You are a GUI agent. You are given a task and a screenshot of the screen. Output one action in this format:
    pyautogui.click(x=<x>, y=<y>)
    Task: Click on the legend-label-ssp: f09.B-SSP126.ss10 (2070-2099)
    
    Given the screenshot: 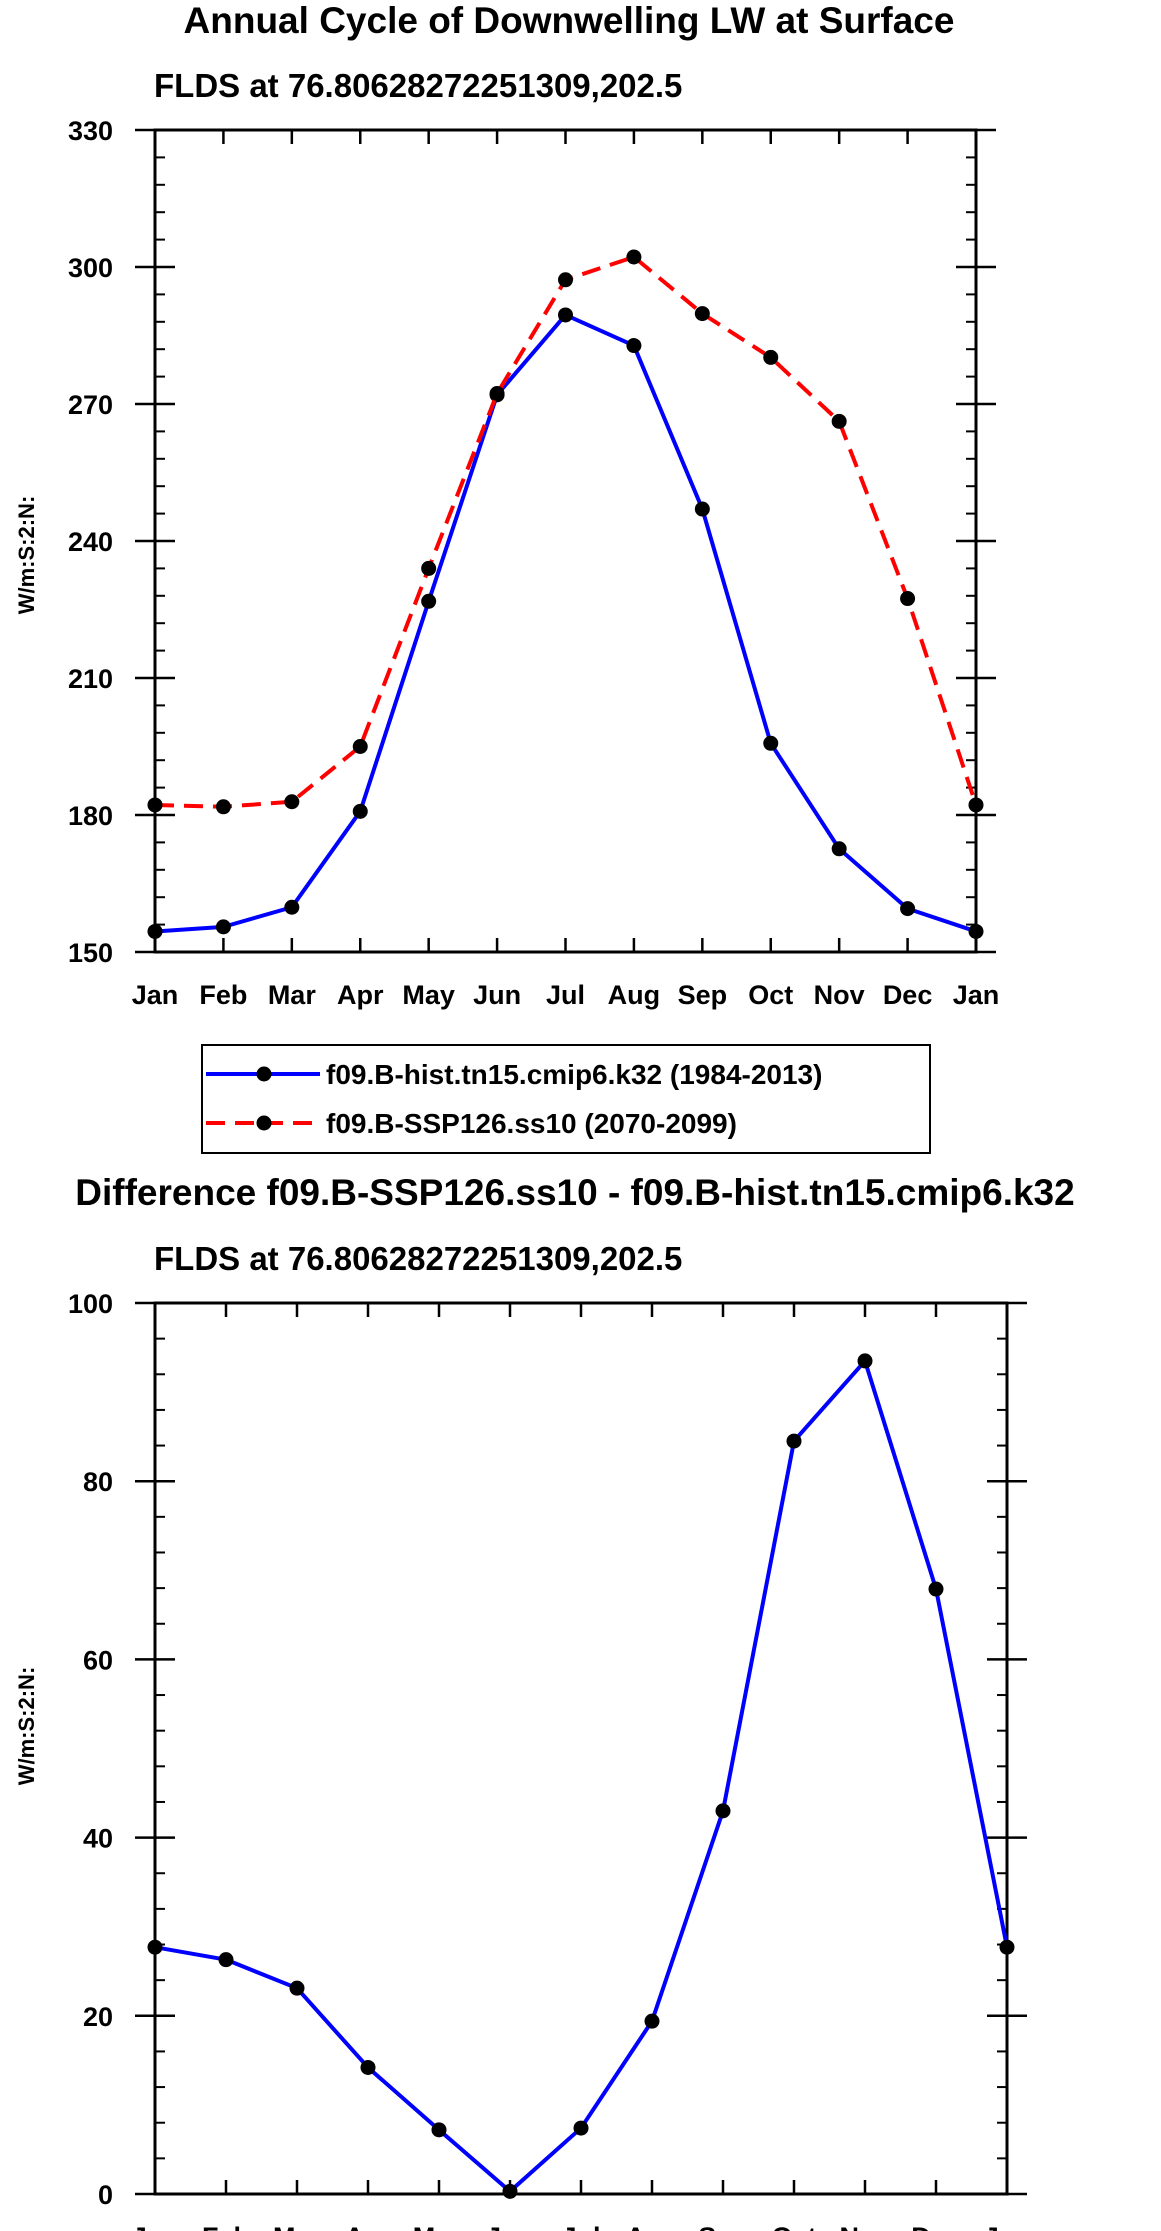 What is the action you would take?
    pyautogui.click(x=531, y=1123)
    